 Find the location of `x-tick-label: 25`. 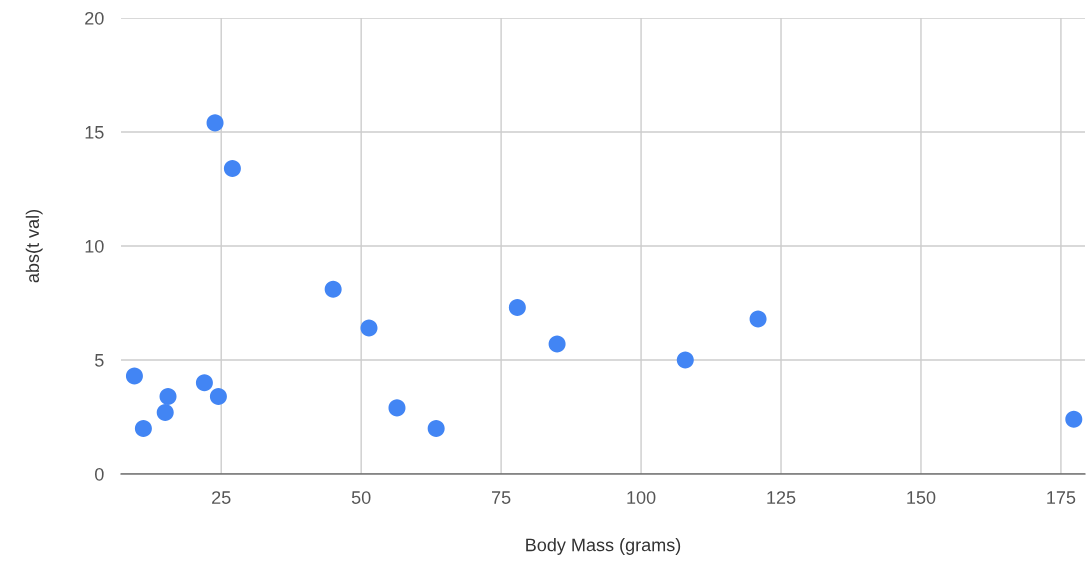

x-tick-label: 25 is located at coordinates (221, 497).